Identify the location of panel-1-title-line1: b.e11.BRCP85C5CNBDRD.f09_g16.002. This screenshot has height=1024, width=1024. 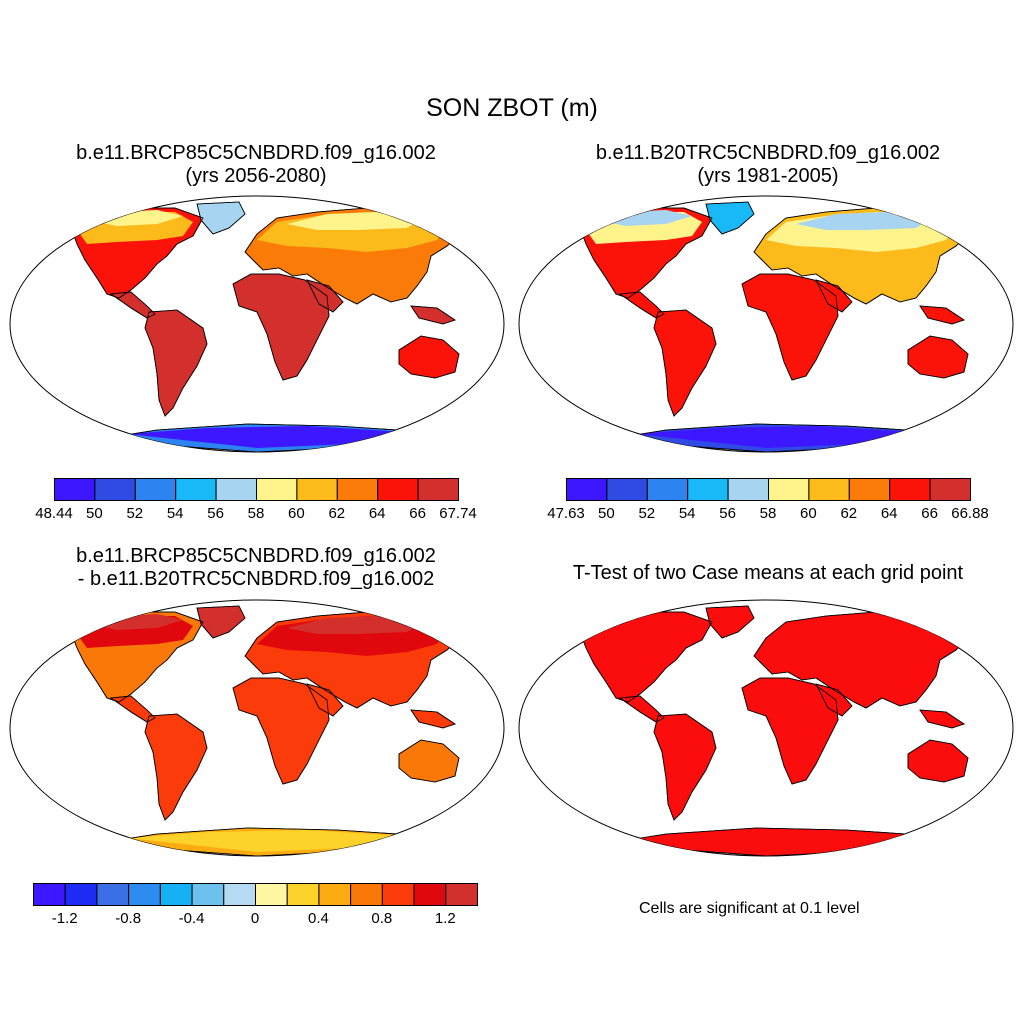
(256, 153).